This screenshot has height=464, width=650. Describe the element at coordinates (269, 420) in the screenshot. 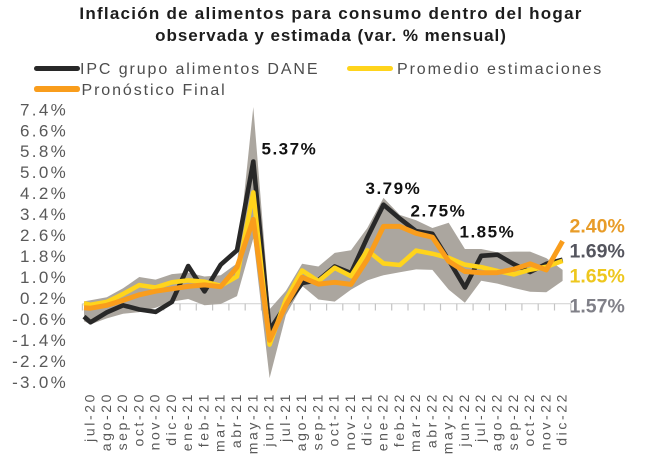

I see `svg-text: jun-21` at that location.